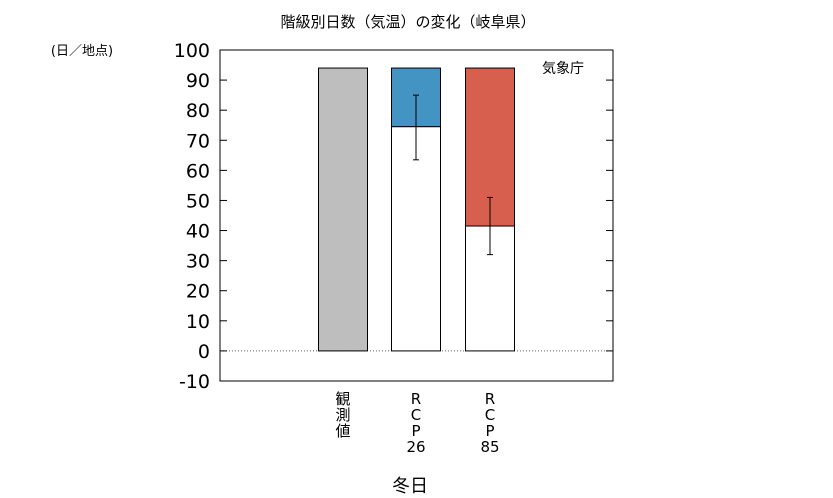  Describe the element at coordinates (198, 322) in the screenshot. I see `y-tick-label-2: 10` at that location.